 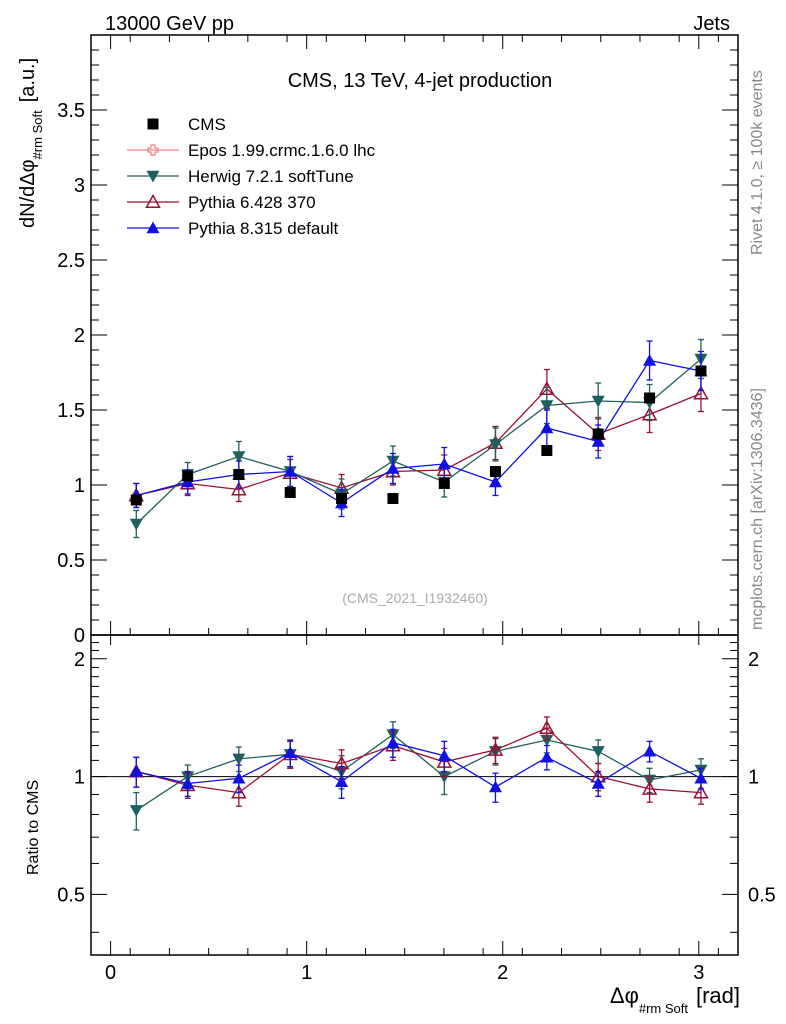 What do you see at coordinates (271, 176) in the screenshot?
I see `legend-herwig-label: Herwig 7.2.1 softTune` at bounding box center [271, 176].